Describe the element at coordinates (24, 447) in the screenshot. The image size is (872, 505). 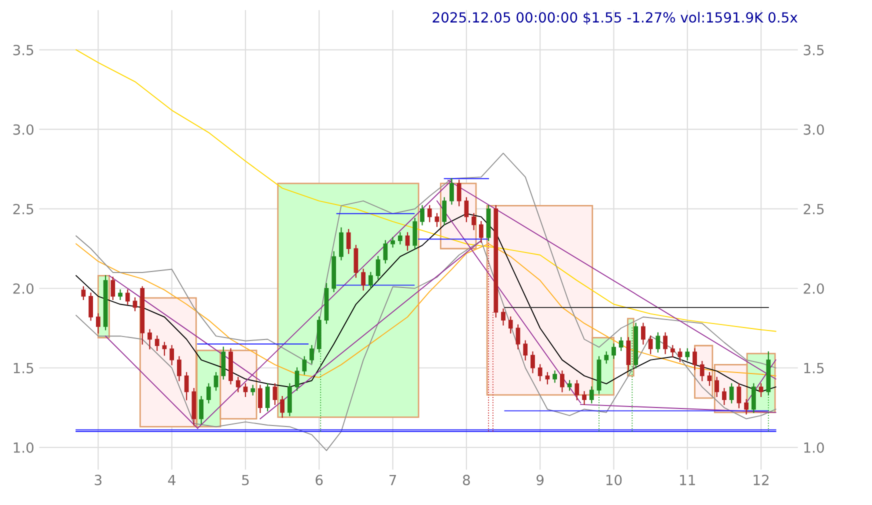
I see `y-tick-label: 1.0` at that location.